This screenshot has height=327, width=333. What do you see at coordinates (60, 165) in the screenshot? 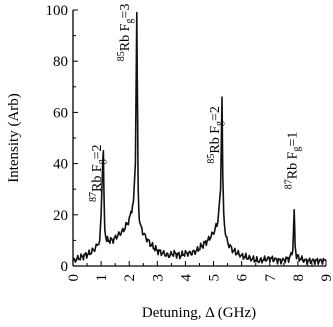
I see `y-tick-label: 40` at bounding box center [60, 165].